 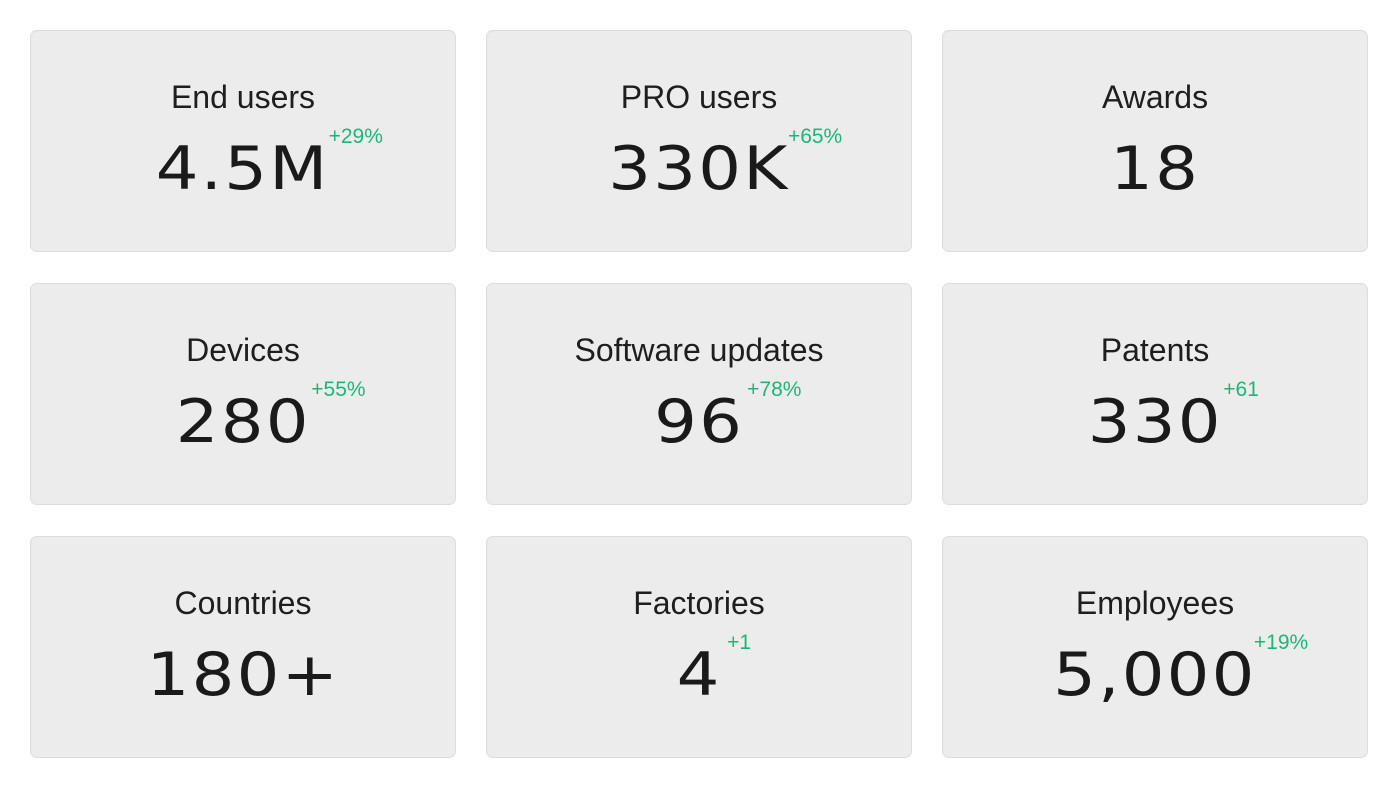 What do you see at coordinates (338, 389) in the screenshot?
I see `stat-delta: +55%` at bounding box center [338, 389].